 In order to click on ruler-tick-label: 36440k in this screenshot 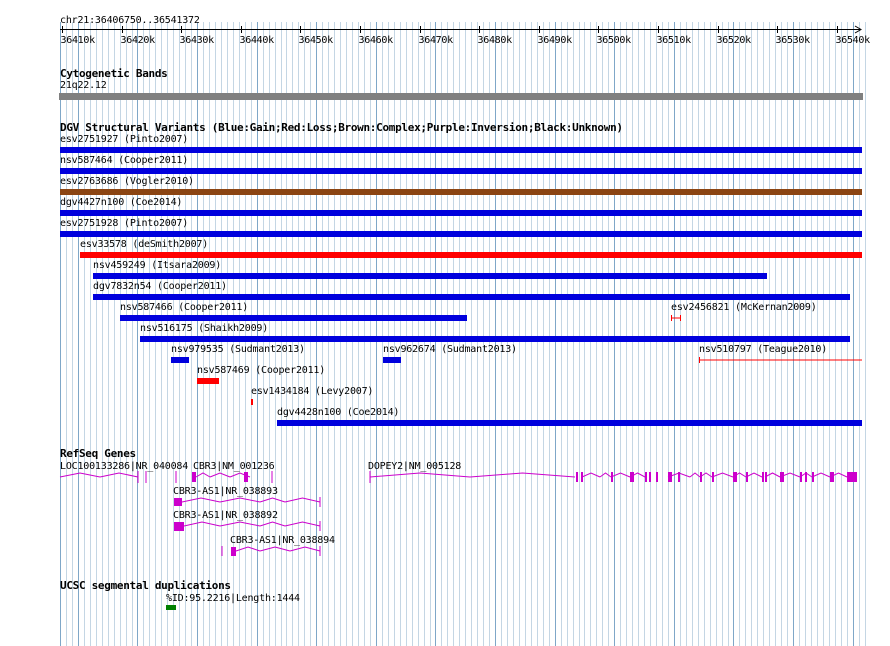, I will do `click(257, 40)`.